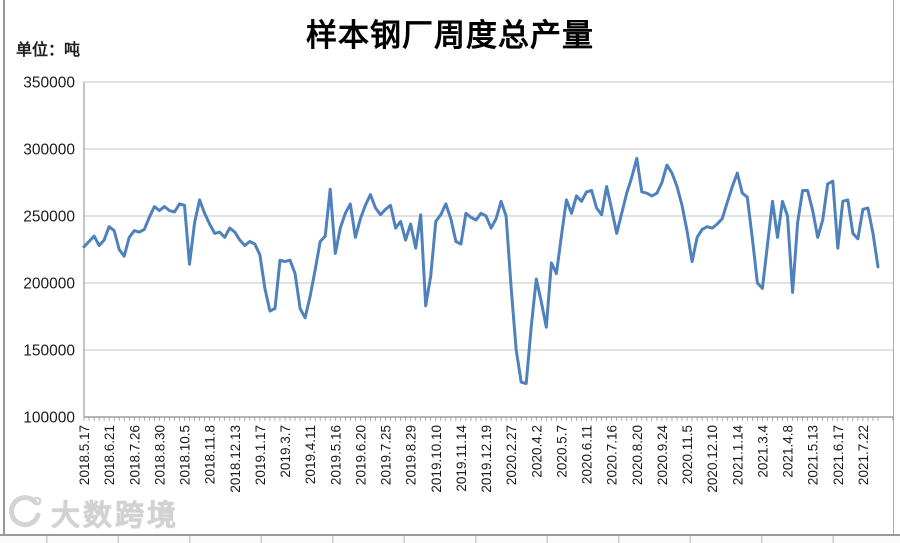  I want to click on y-tick-label: 150000, so click(49, 351).